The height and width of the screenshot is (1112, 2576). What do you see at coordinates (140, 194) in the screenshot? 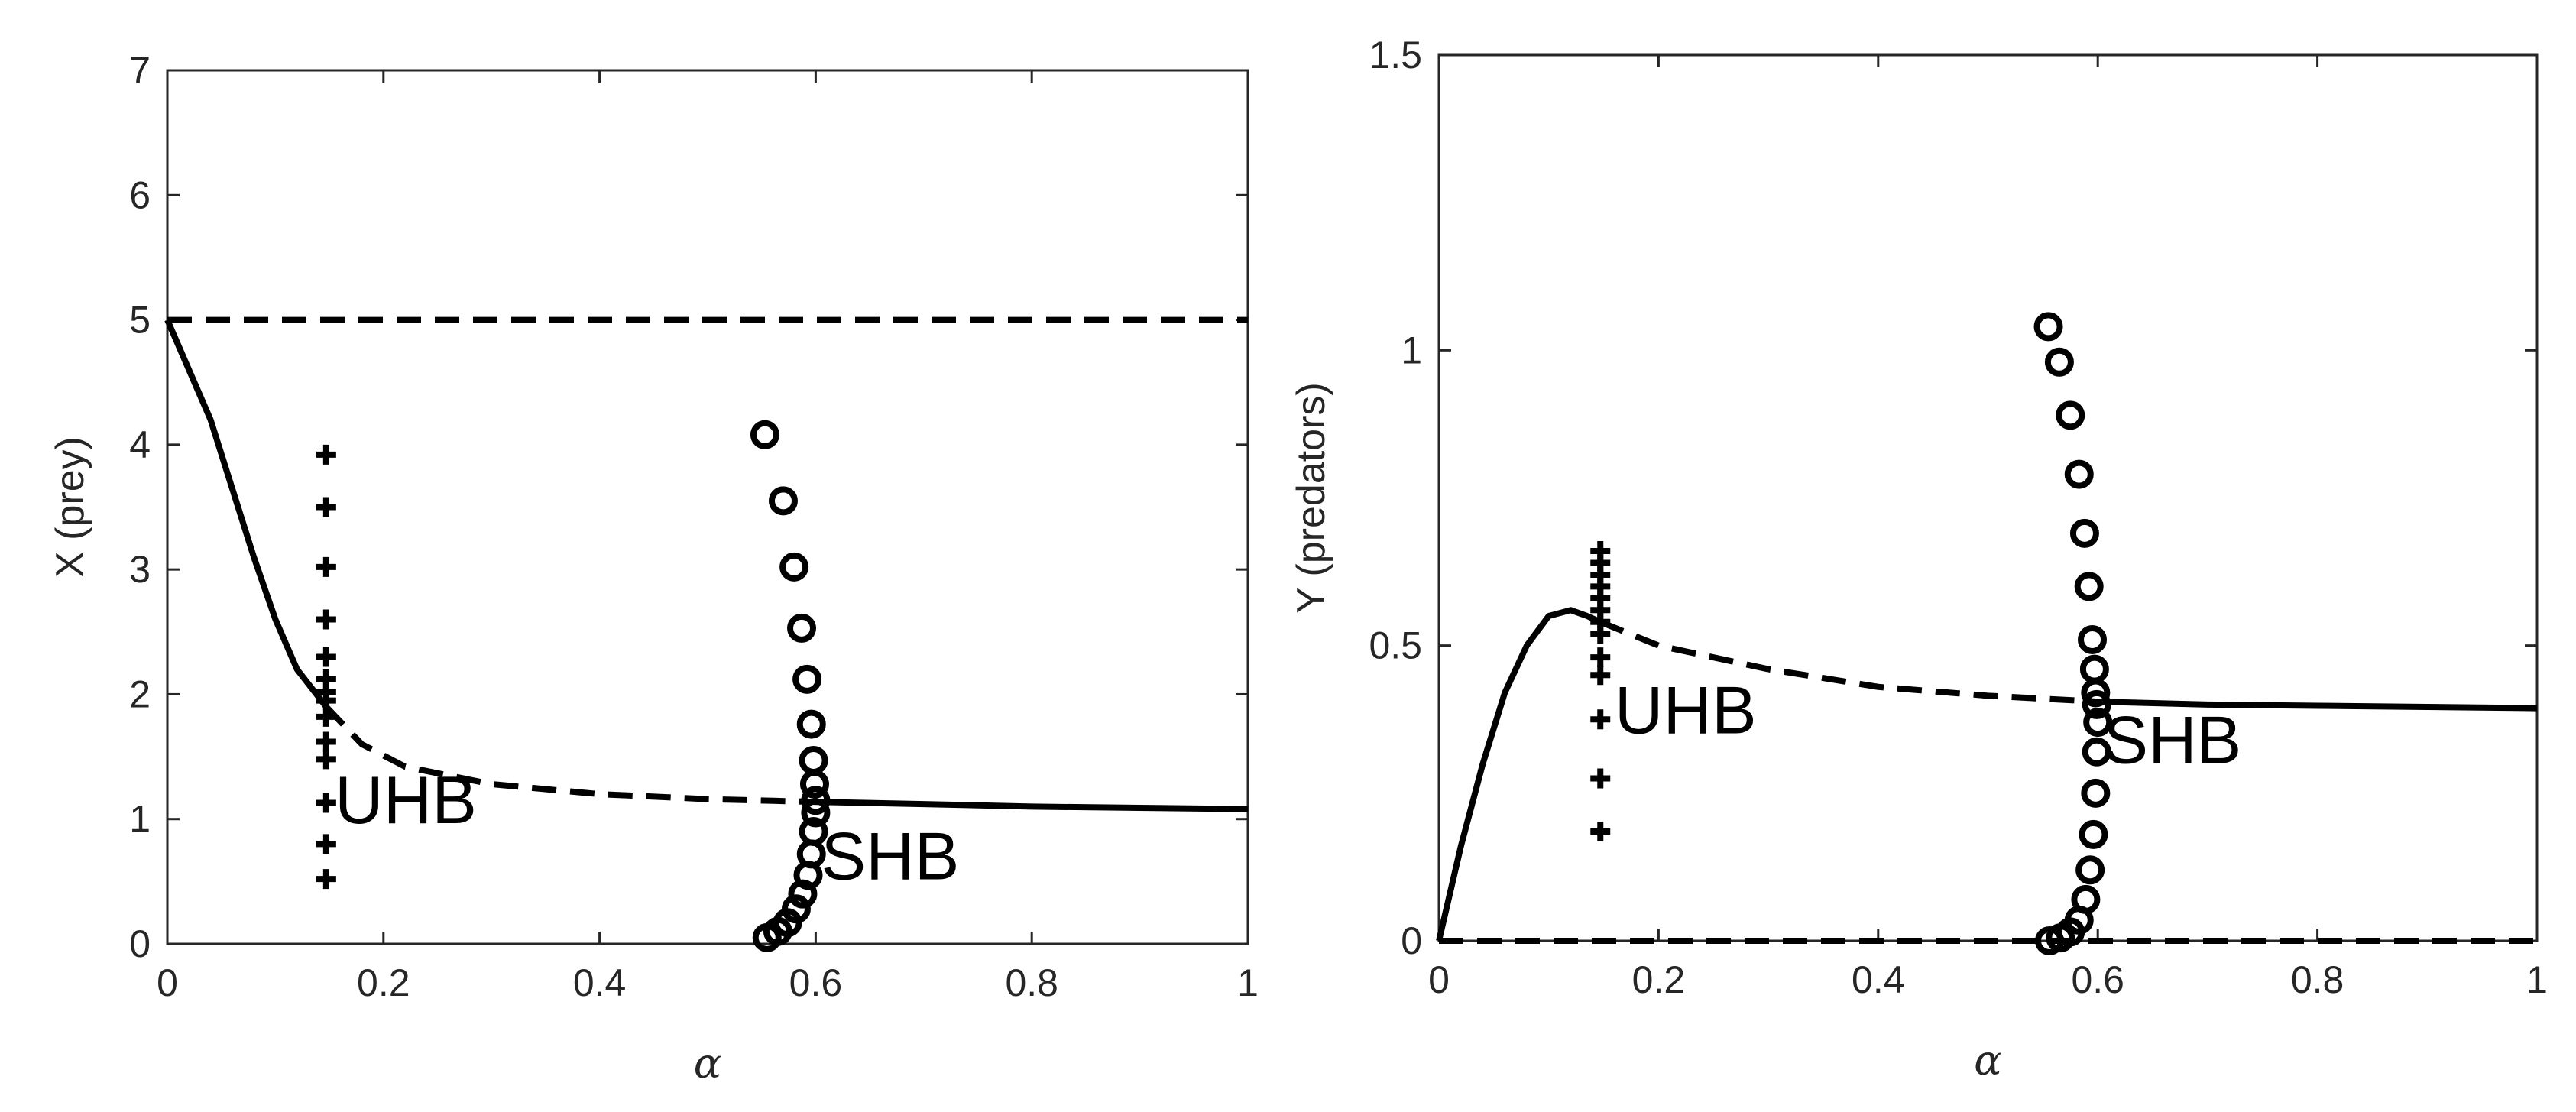
I see `y-tick-label: 6` at bounding box center [140, 194].